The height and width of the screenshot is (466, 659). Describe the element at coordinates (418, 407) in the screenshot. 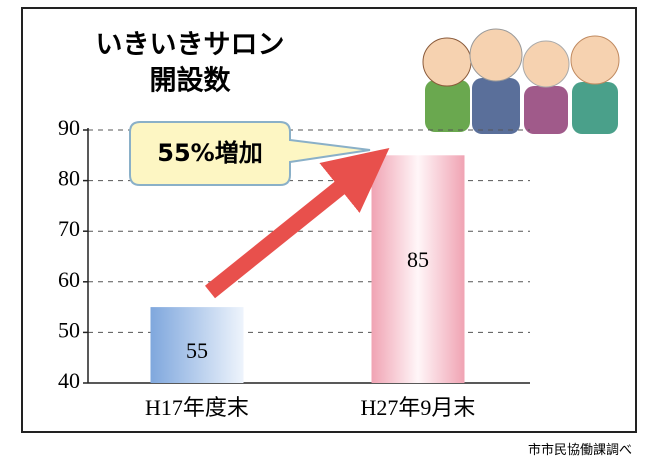

I see `x-tick-label: H27年9月末` at that location.